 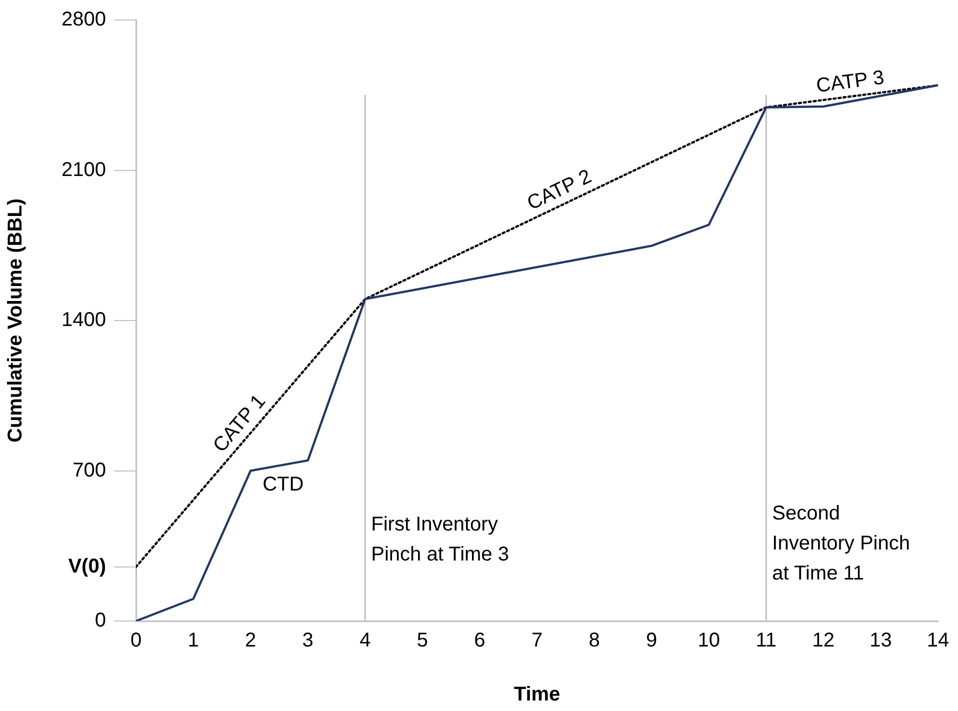 I want to click on annotation: CATP 3, so click(x=850, y=82).